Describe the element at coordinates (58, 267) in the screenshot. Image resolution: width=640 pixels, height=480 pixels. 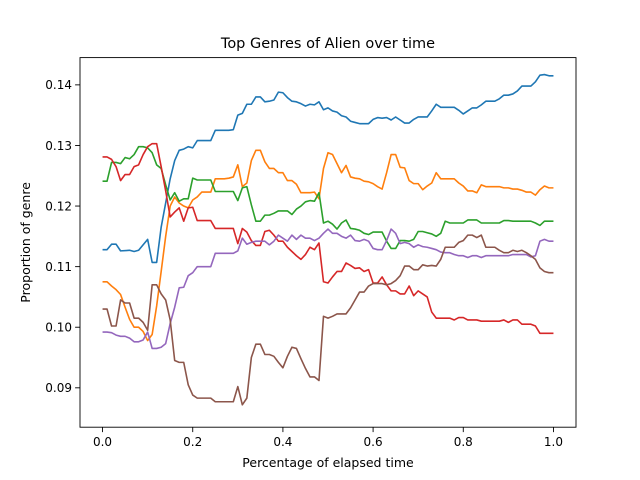
I see `y-tick-label: 0.11` at that location.